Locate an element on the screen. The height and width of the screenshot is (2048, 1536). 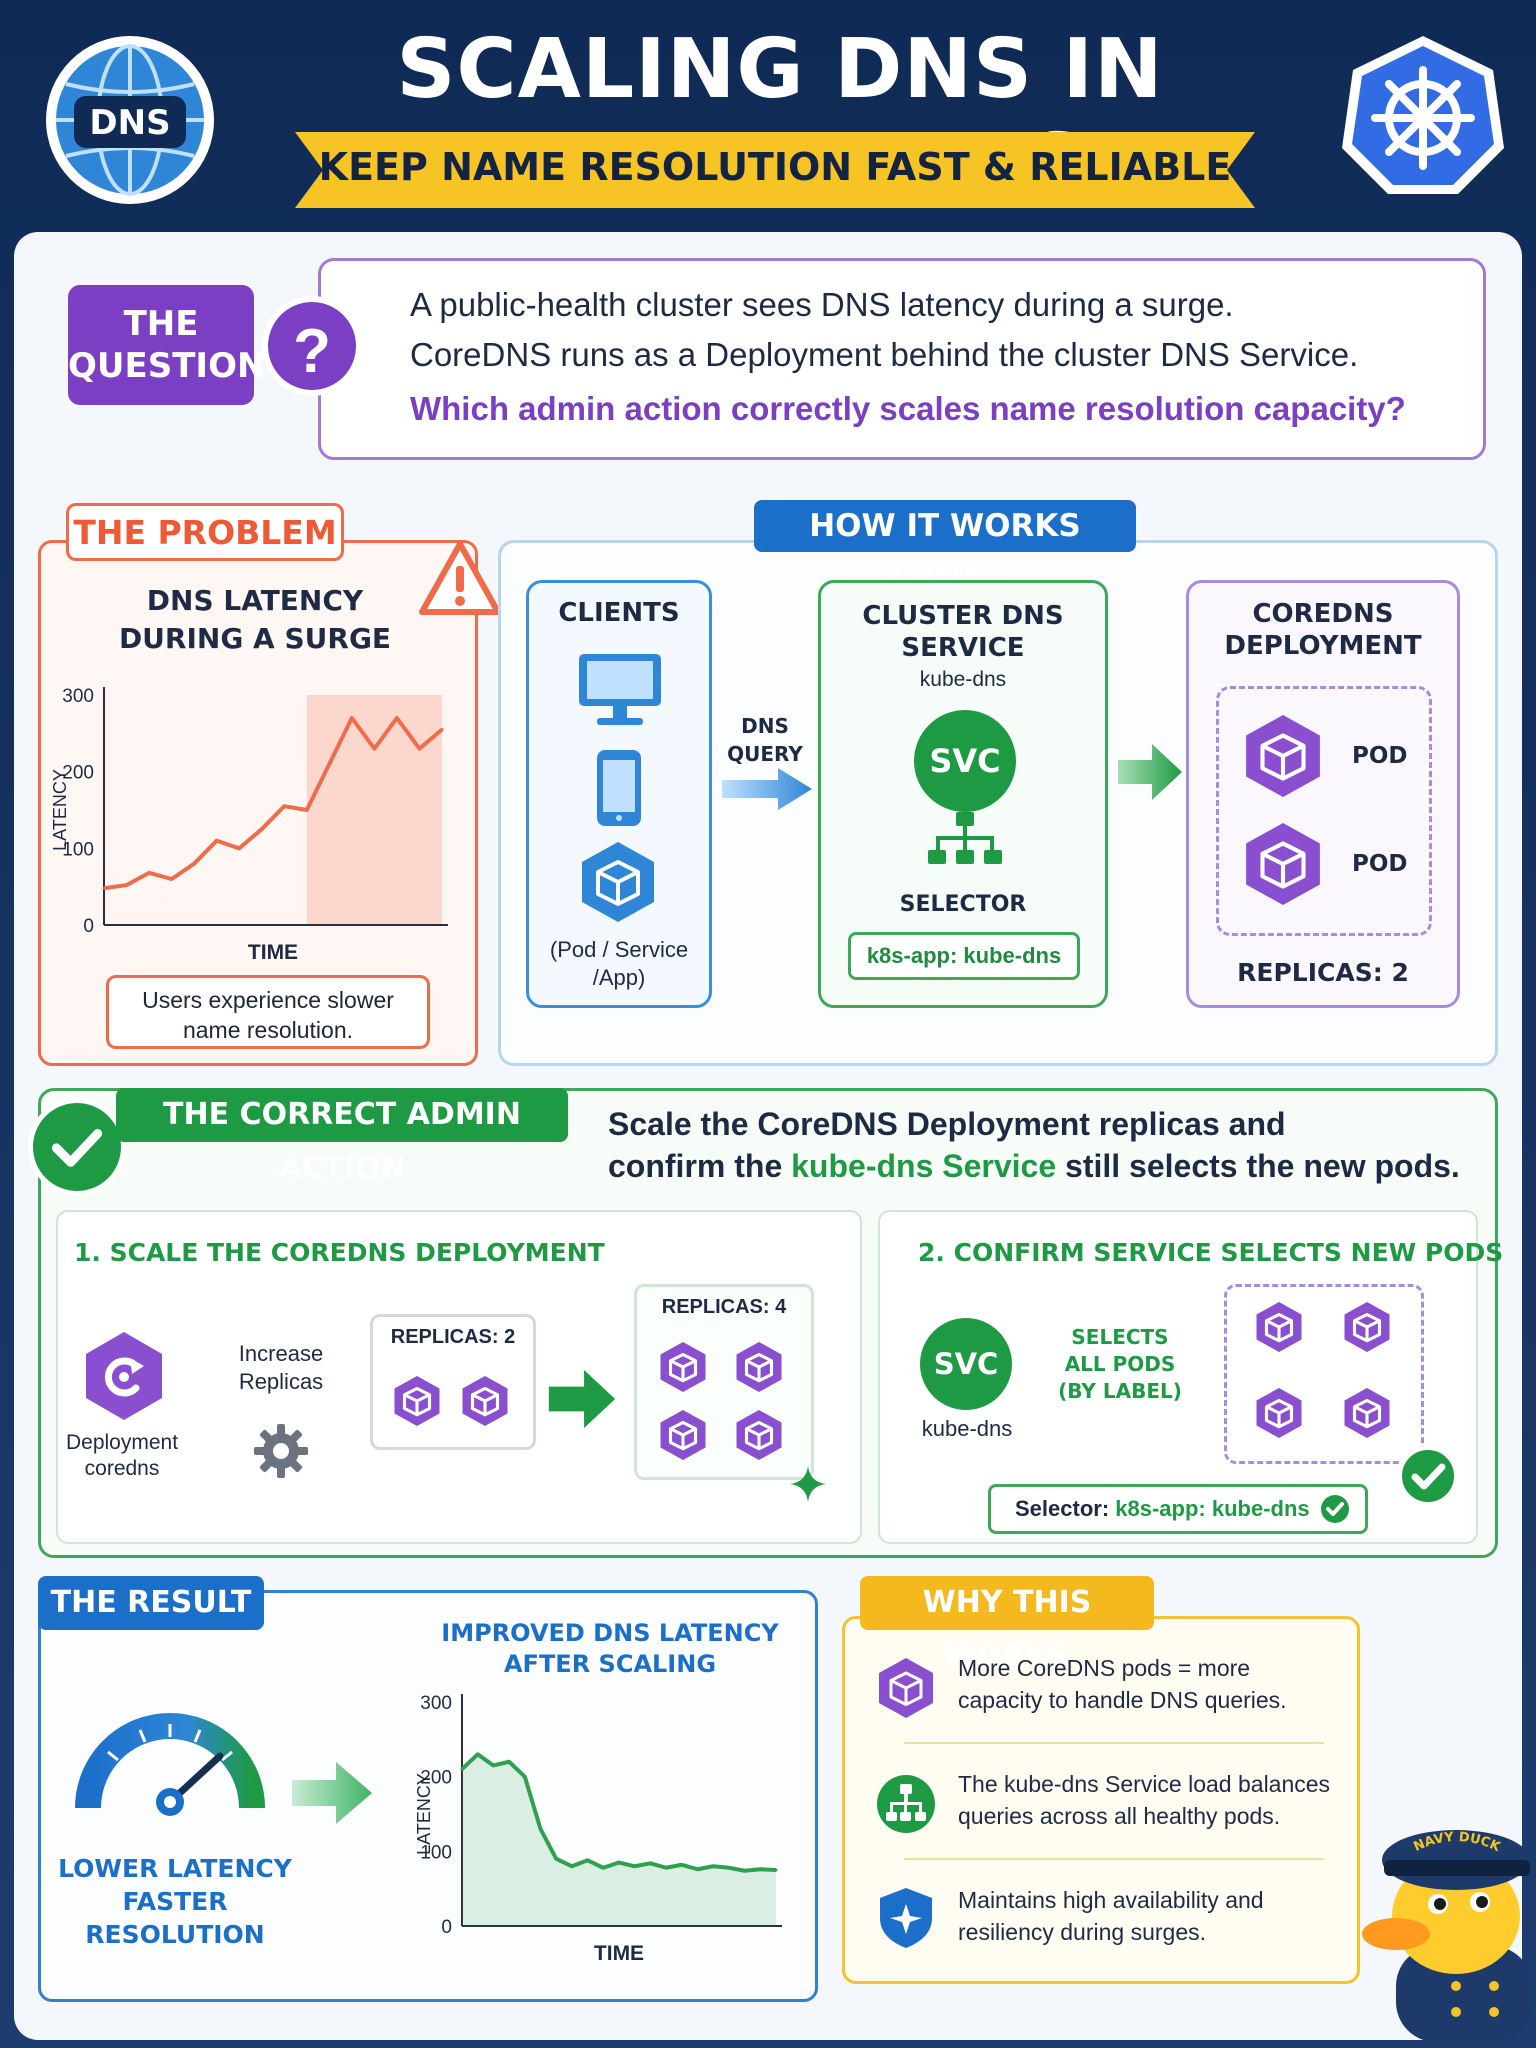
replicas-after-label: REPLICAS: 4 is located at coordinates (724, 1307).